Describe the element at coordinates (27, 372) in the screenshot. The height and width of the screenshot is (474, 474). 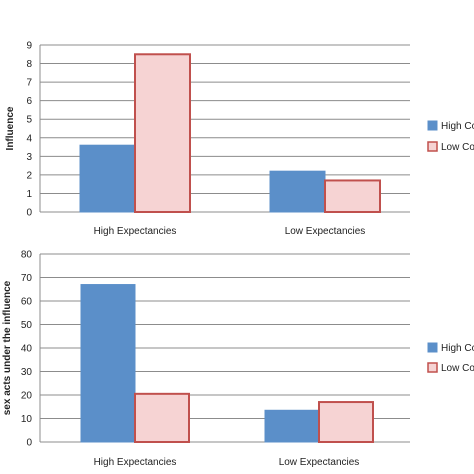
I see `y-tick-label: 30` at that location.